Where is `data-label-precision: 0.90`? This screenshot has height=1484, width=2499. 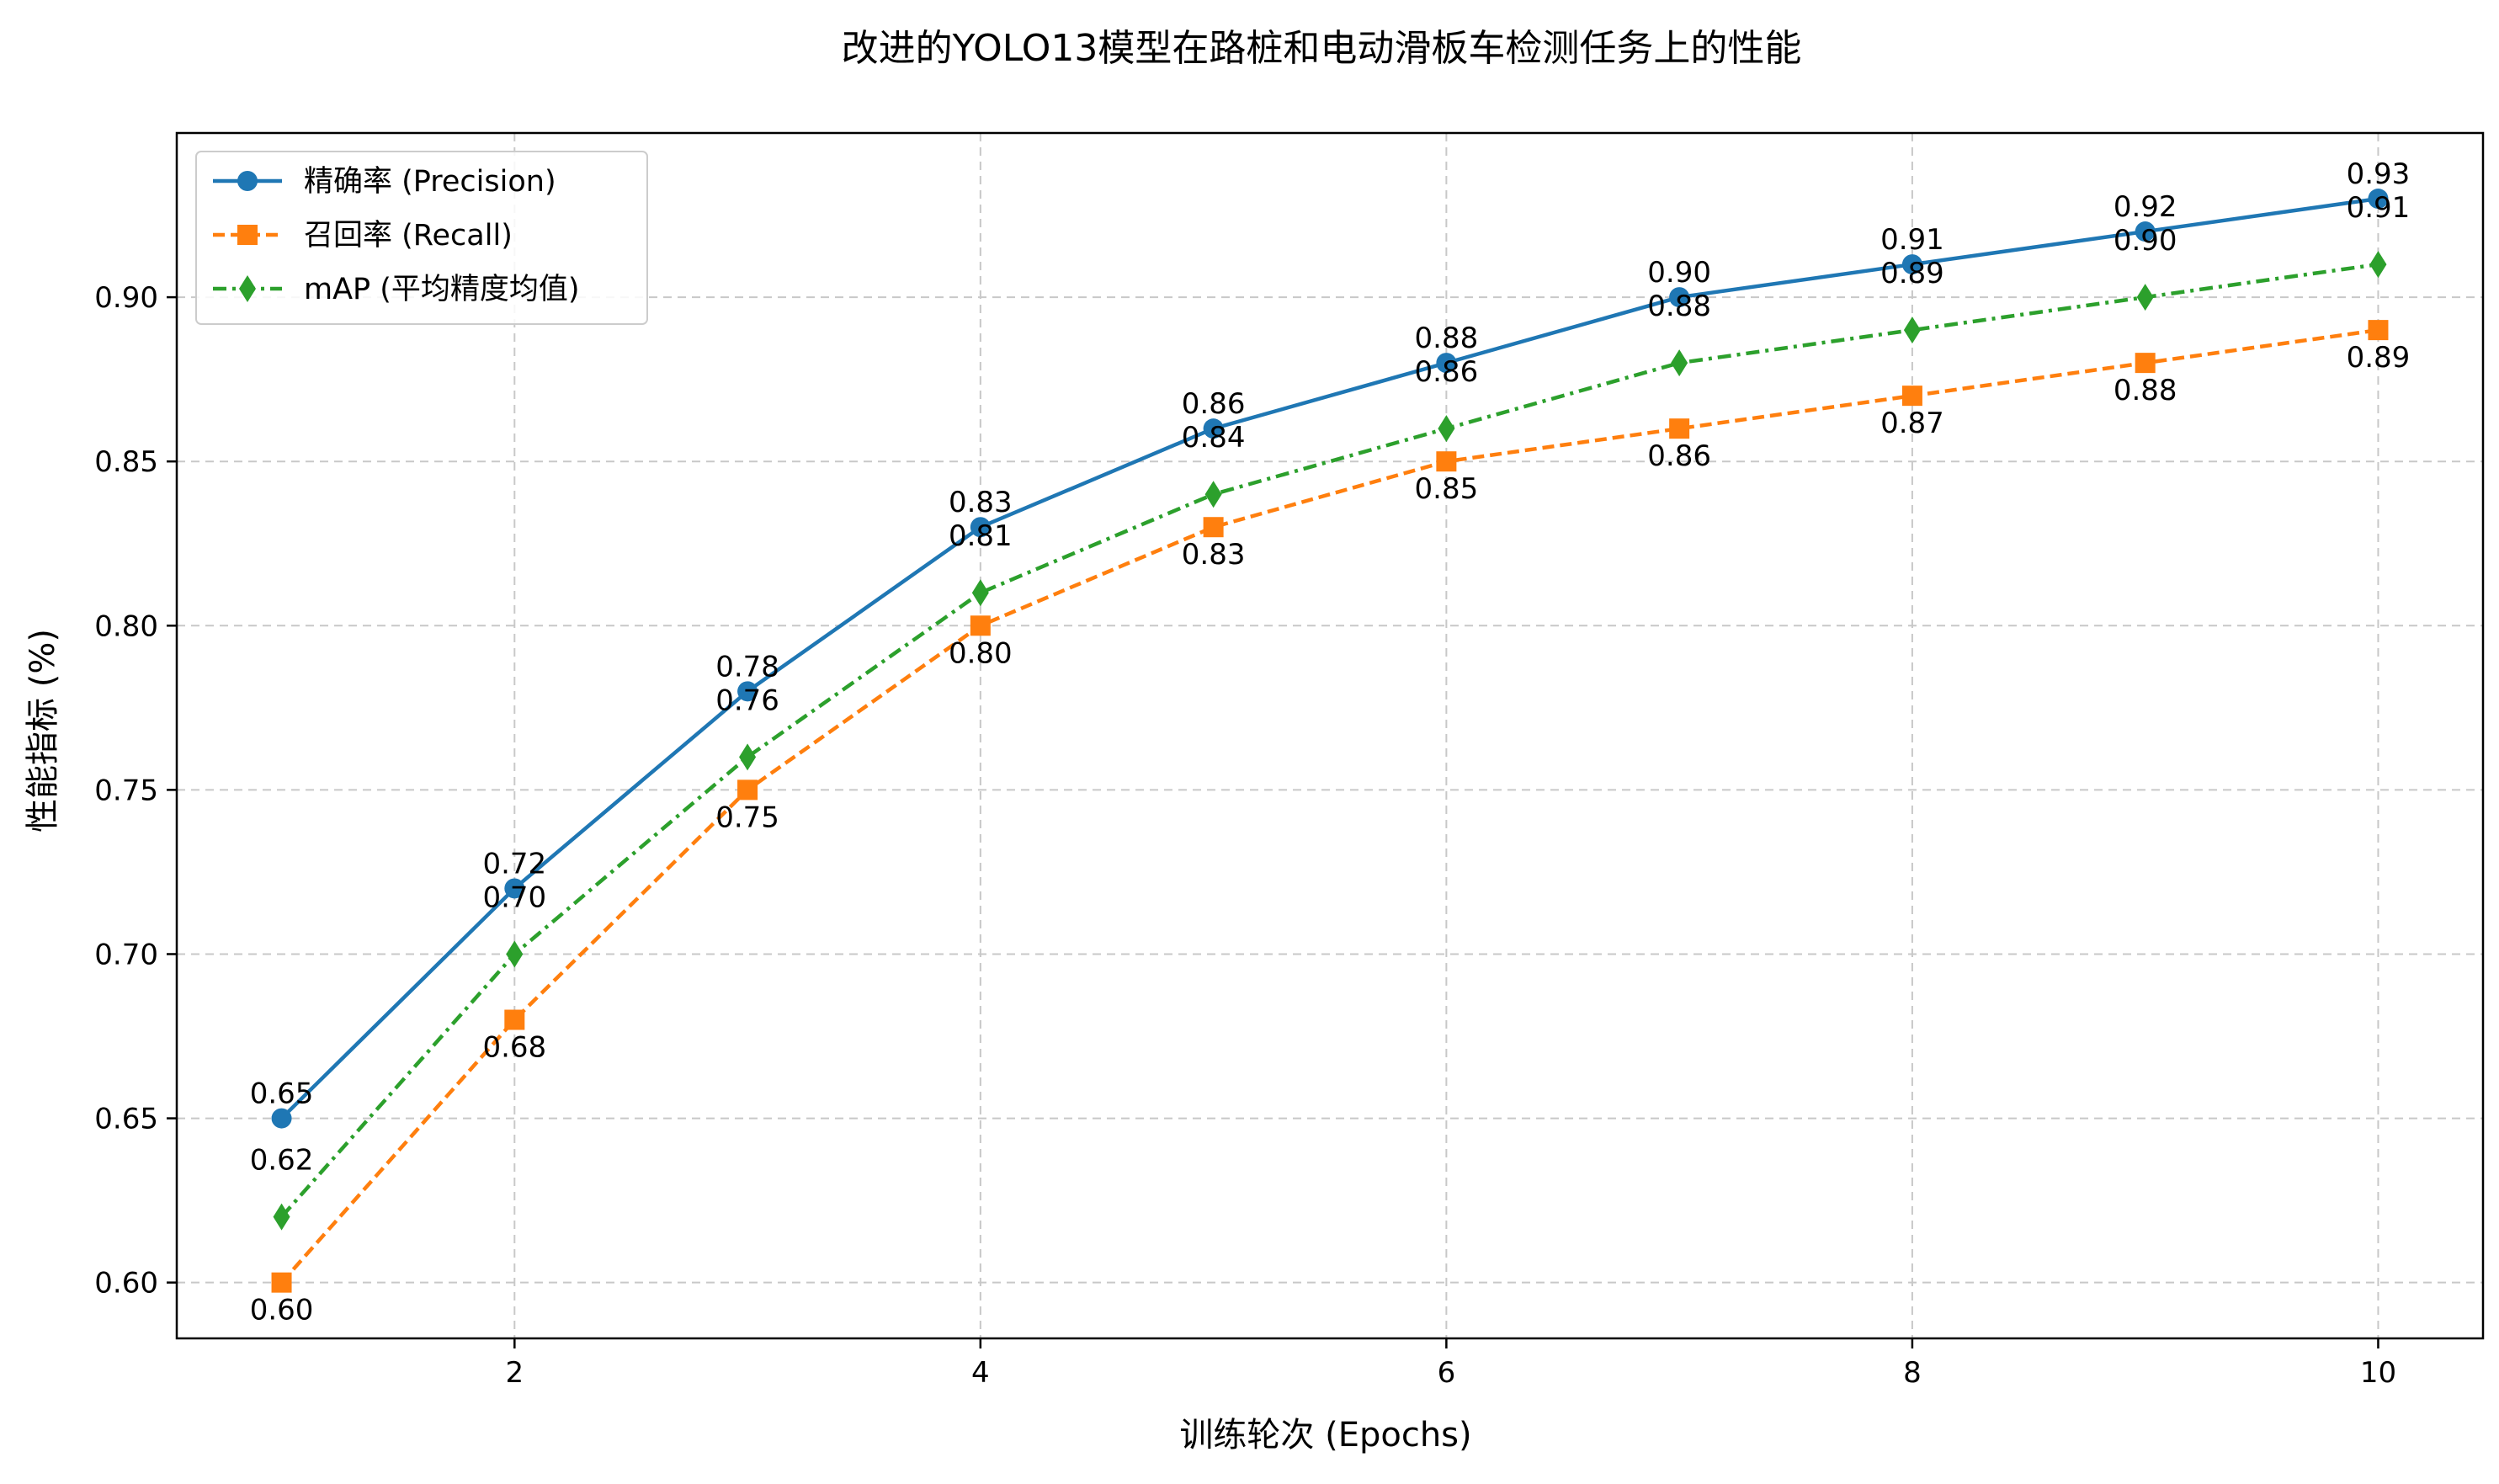 data-label-precision: 0.90 is located at coordinates (1679, 273).